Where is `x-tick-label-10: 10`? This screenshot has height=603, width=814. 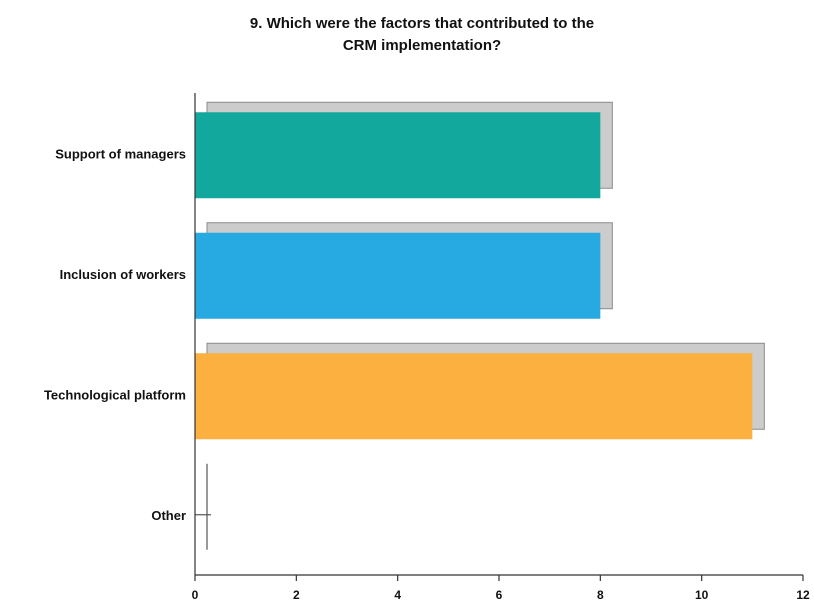
x-tick-label-10: 10 is located at coordinates (702, 595).